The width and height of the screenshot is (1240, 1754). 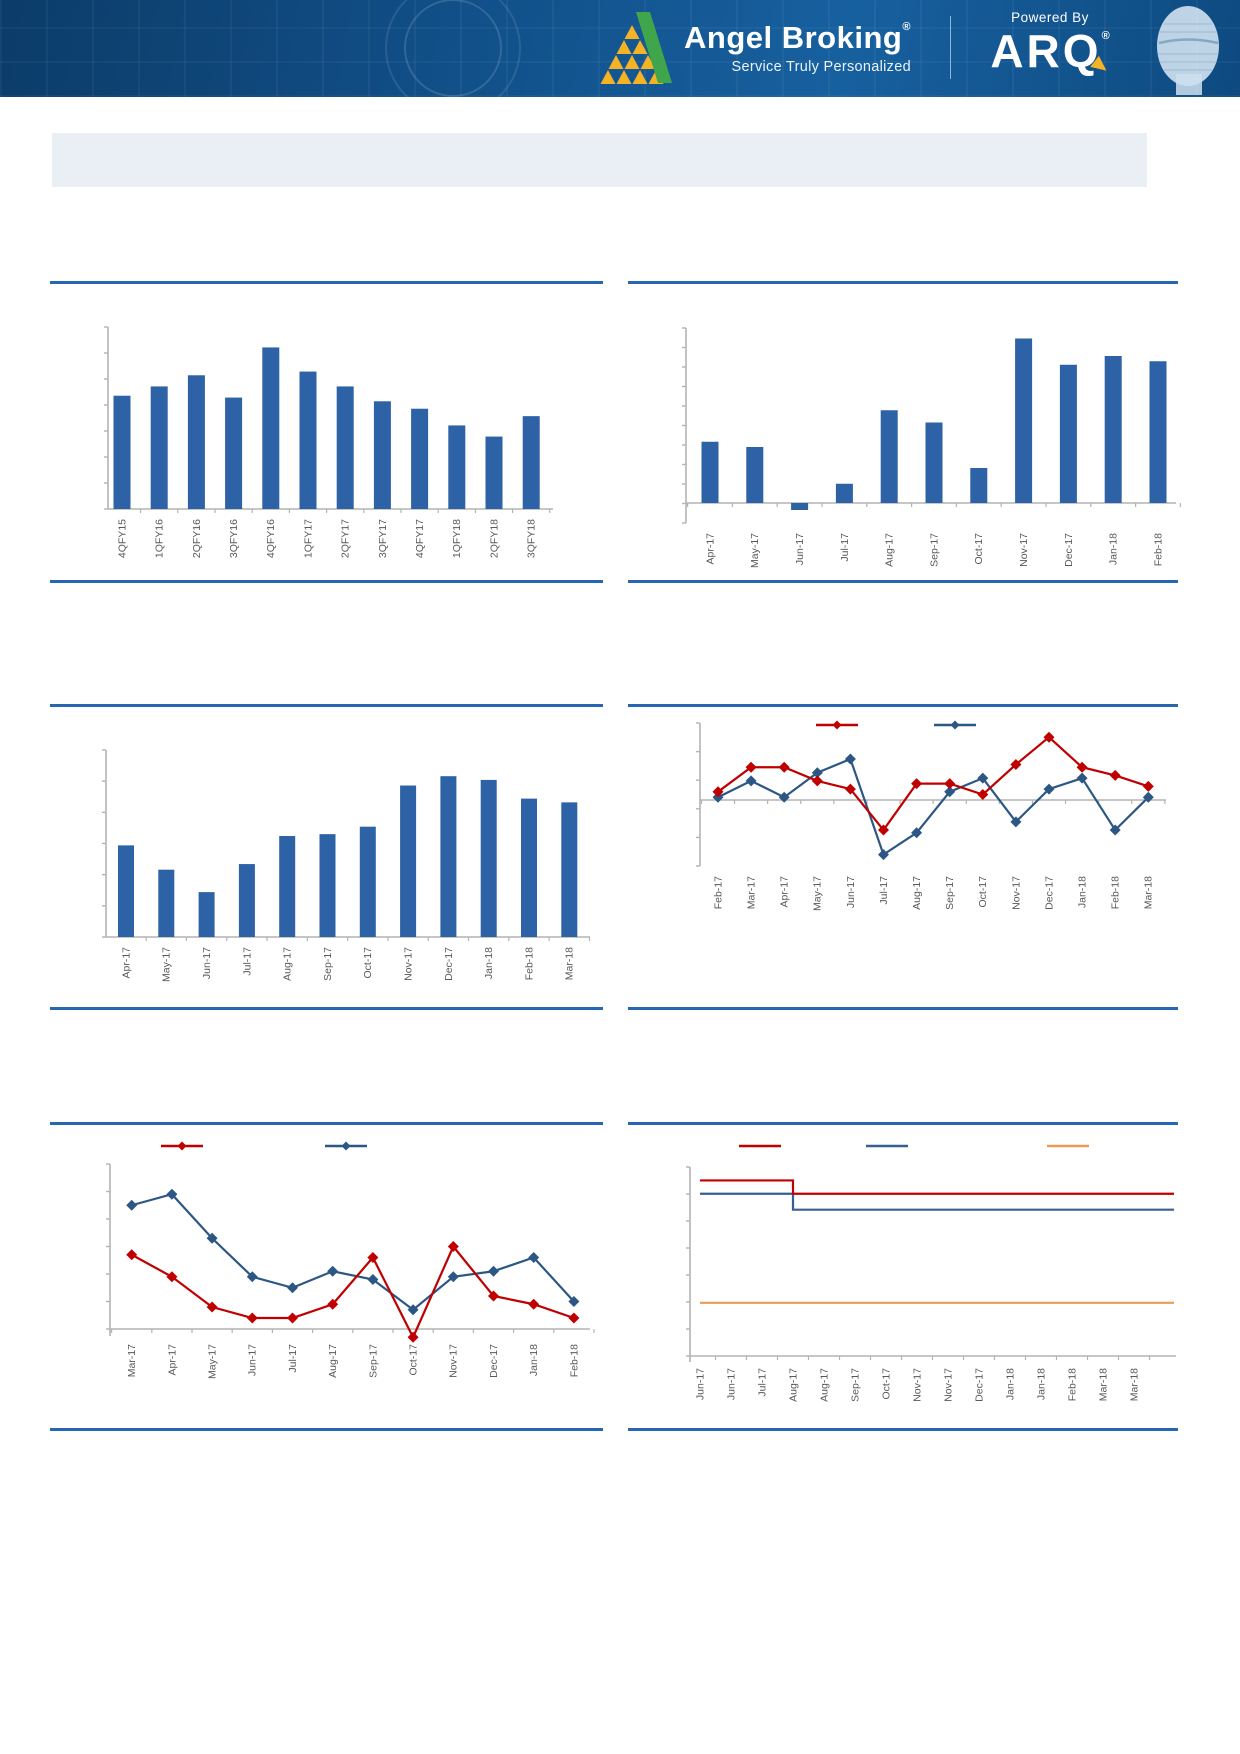 I want to click on banner-divider, so click(x=950, y=47).